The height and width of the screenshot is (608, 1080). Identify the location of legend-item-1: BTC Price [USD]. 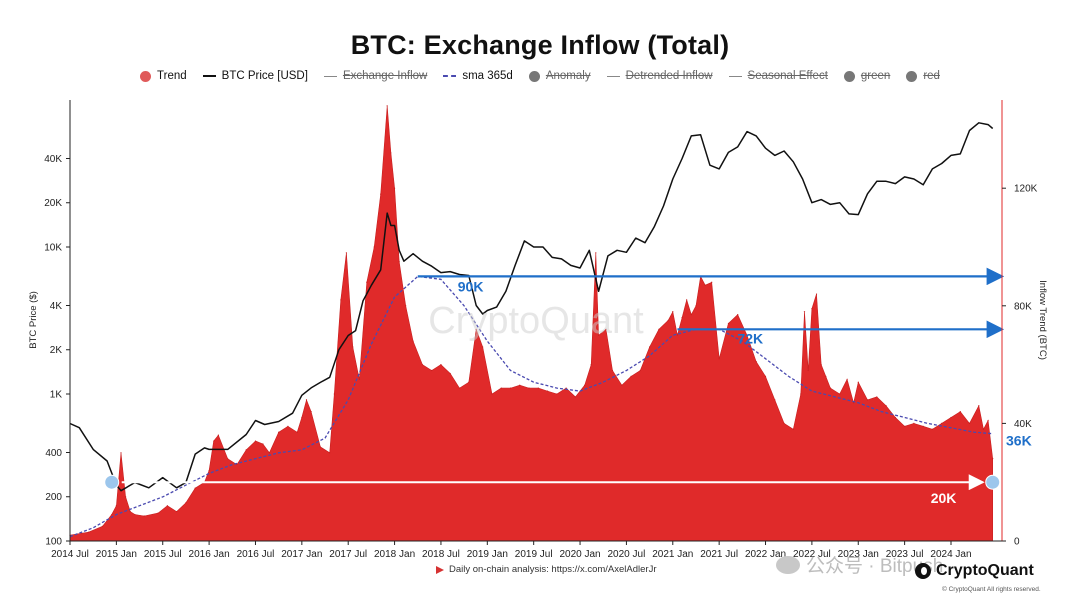
(255, 76).